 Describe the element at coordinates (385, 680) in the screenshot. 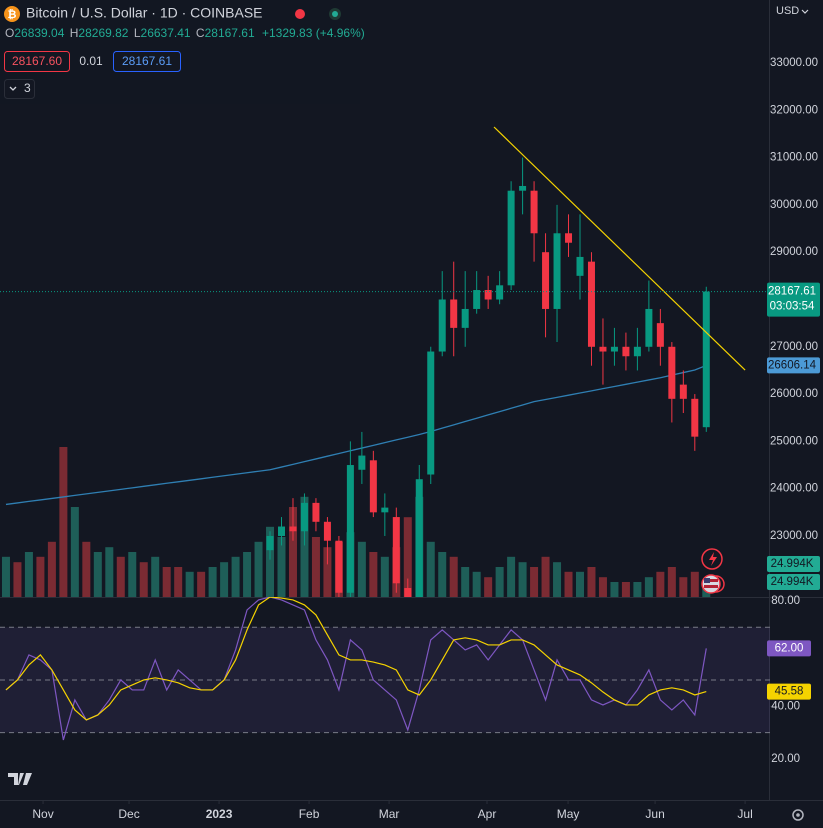

I see `rsi-band-fill` at that location.